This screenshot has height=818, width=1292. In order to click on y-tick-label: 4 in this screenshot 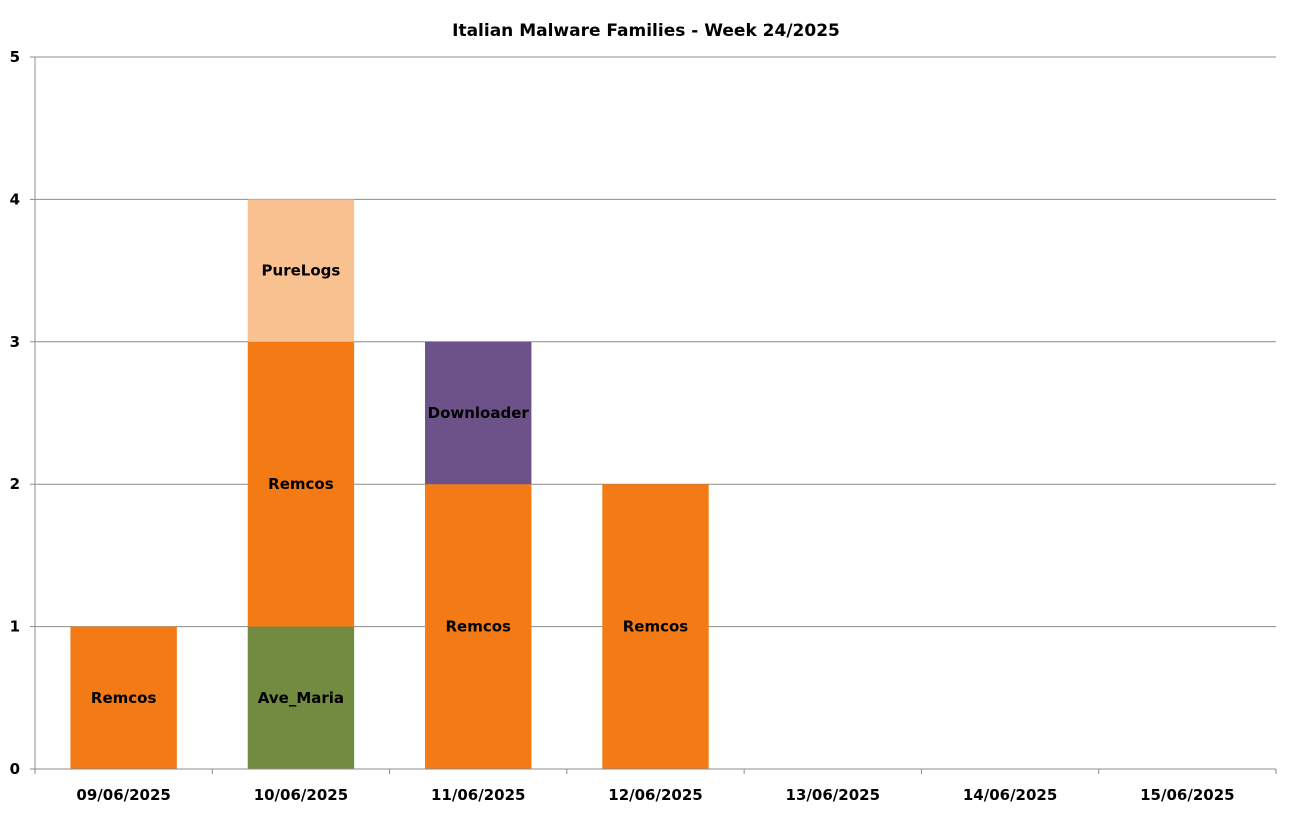, I will do `click(15, 199)`.